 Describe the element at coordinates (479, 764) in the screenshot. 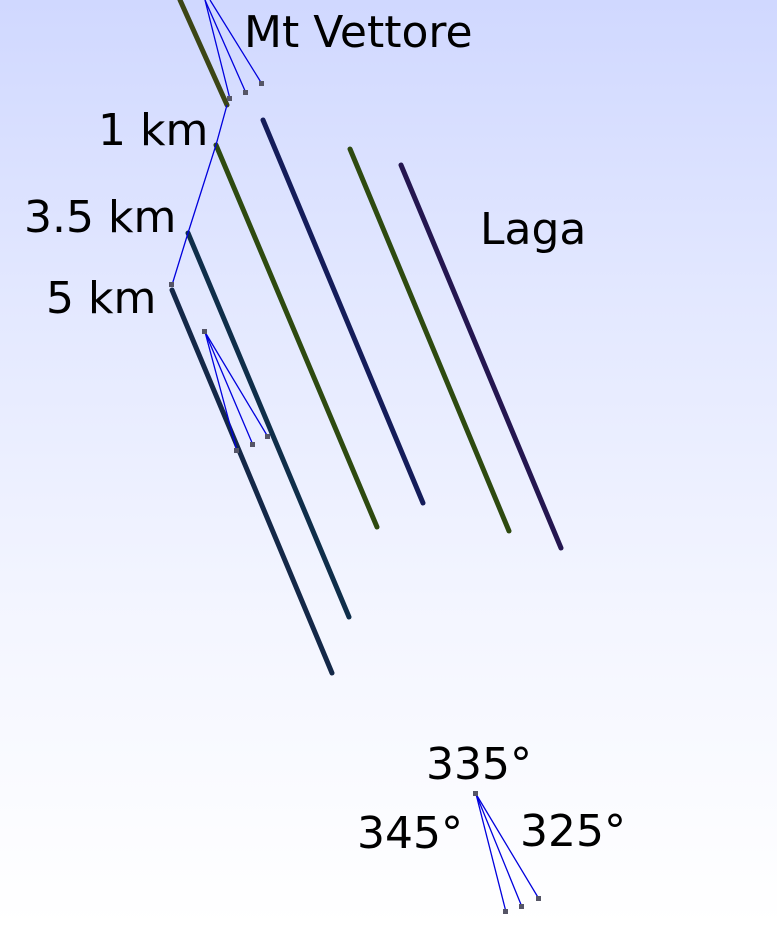

I see `label-angle-335: 335°` at that location.